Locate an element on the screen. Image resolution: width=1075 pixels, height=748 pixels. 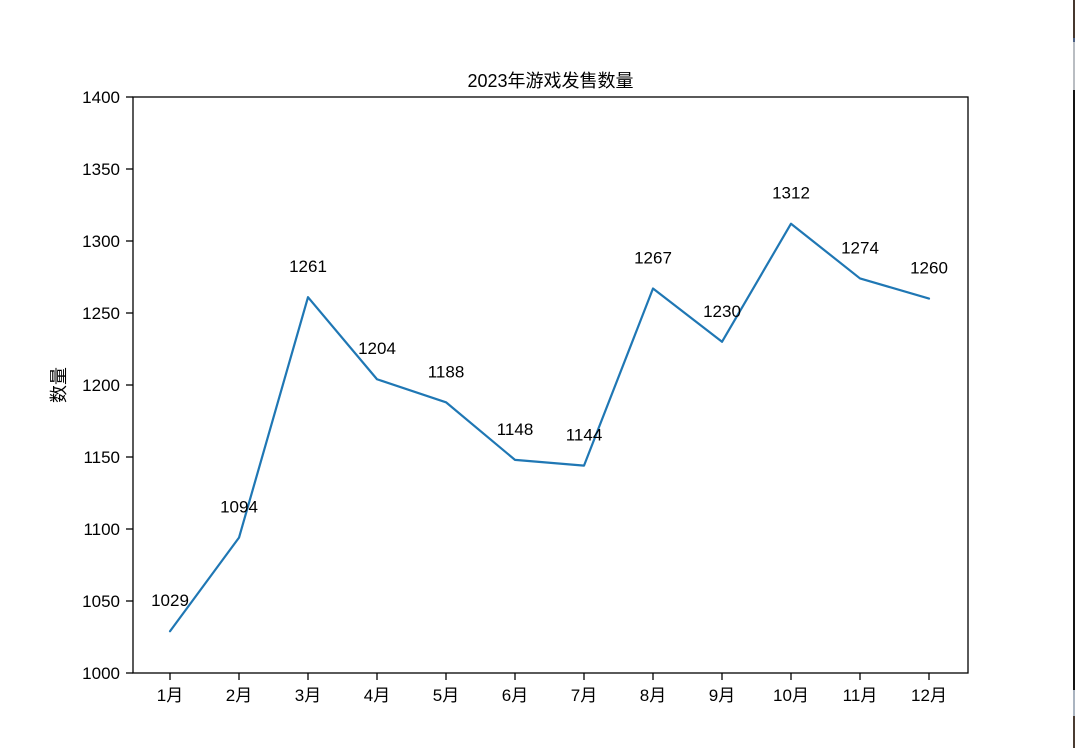
data-point-label: 1230 is located at coordinates (722, 311).